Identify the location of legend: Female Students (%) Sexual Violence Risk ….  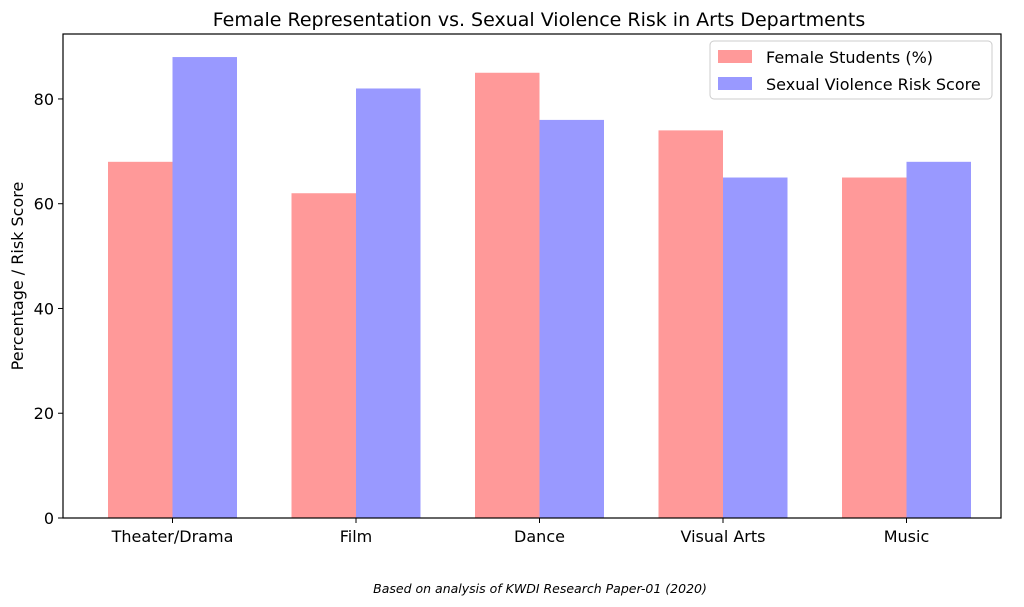
(851, 70).